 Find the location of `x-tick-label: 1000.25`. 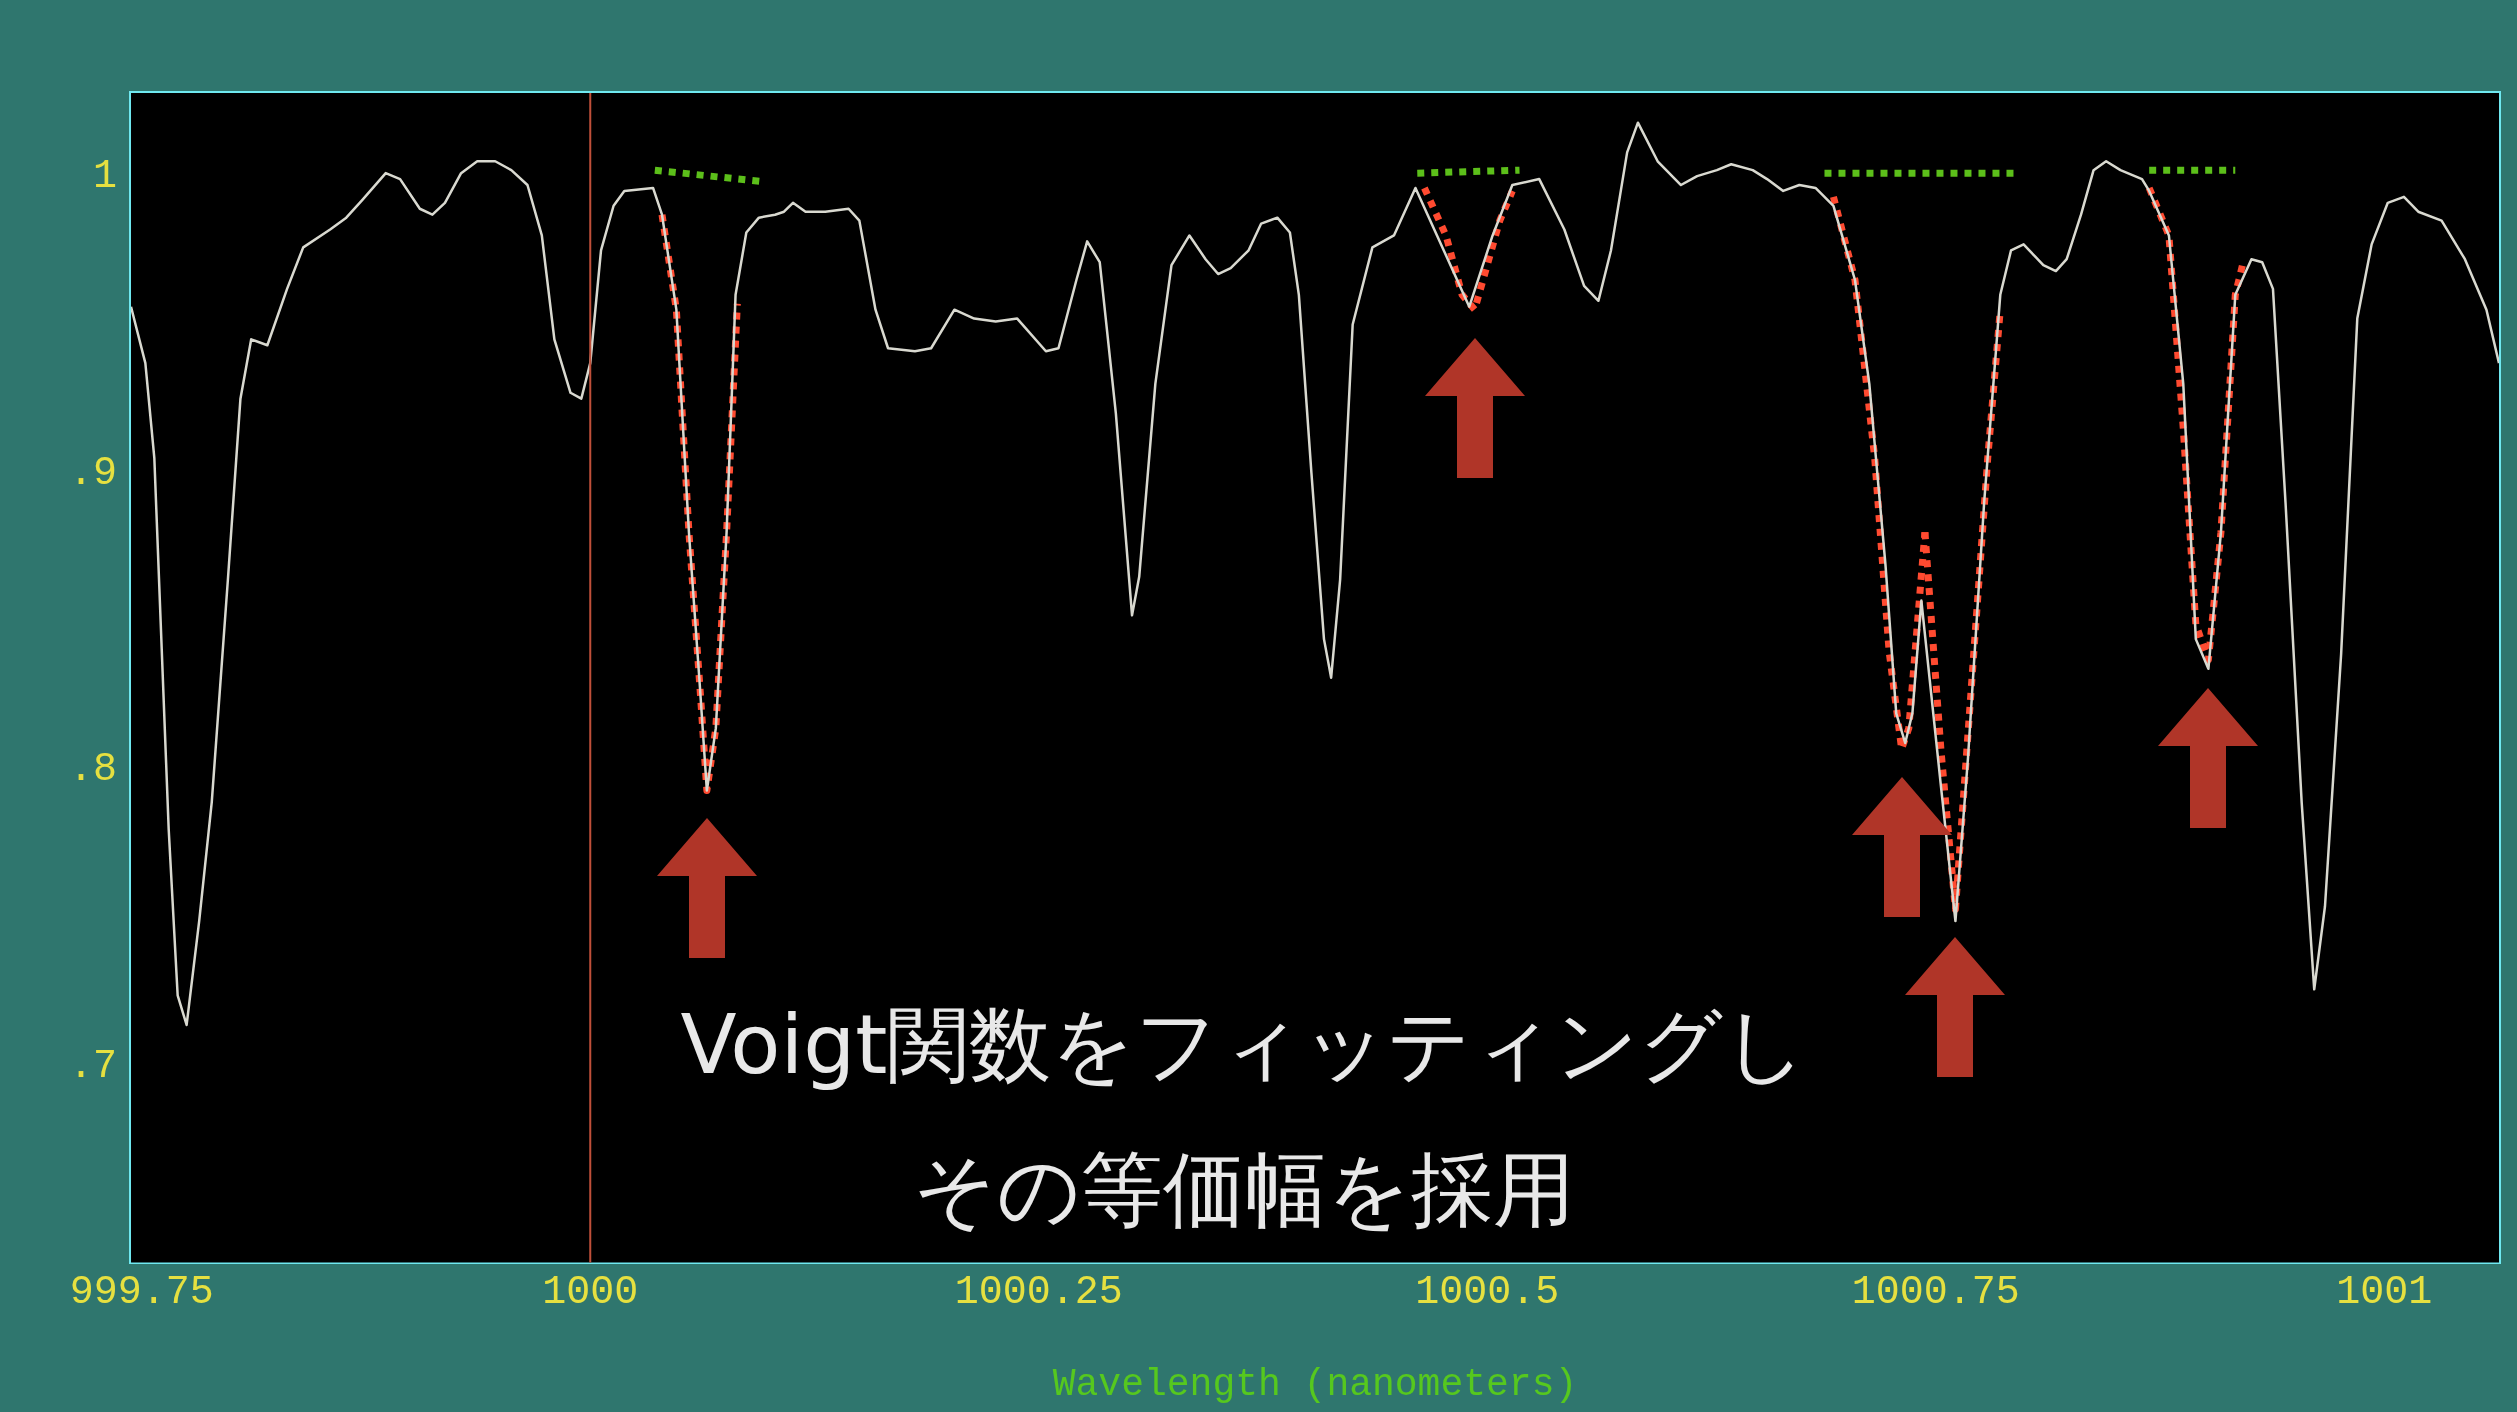

x-tick-label: 1000.25 is located at coordinates (1038, 1292).